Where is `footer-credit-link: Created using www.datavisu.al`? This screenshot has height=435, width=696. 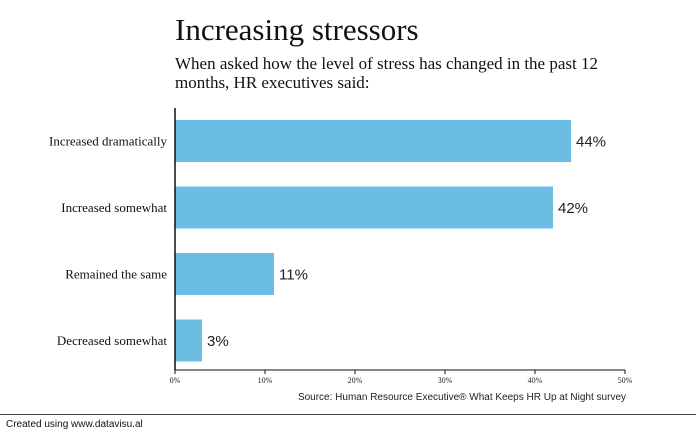
footer-credit-link: Created using www.datavisu.al is located at coordinates (74, 424).